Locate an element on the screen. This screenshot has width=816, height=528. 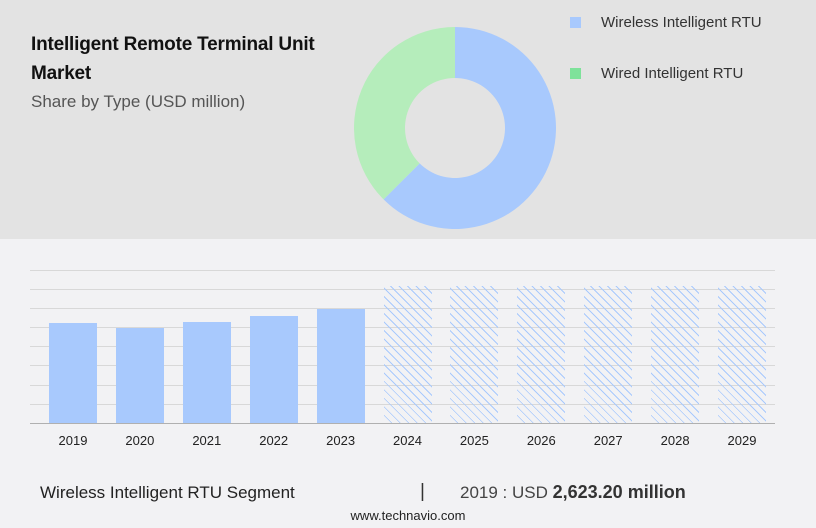
x-tick-label: 2027 is located at coordinates (608, 440).